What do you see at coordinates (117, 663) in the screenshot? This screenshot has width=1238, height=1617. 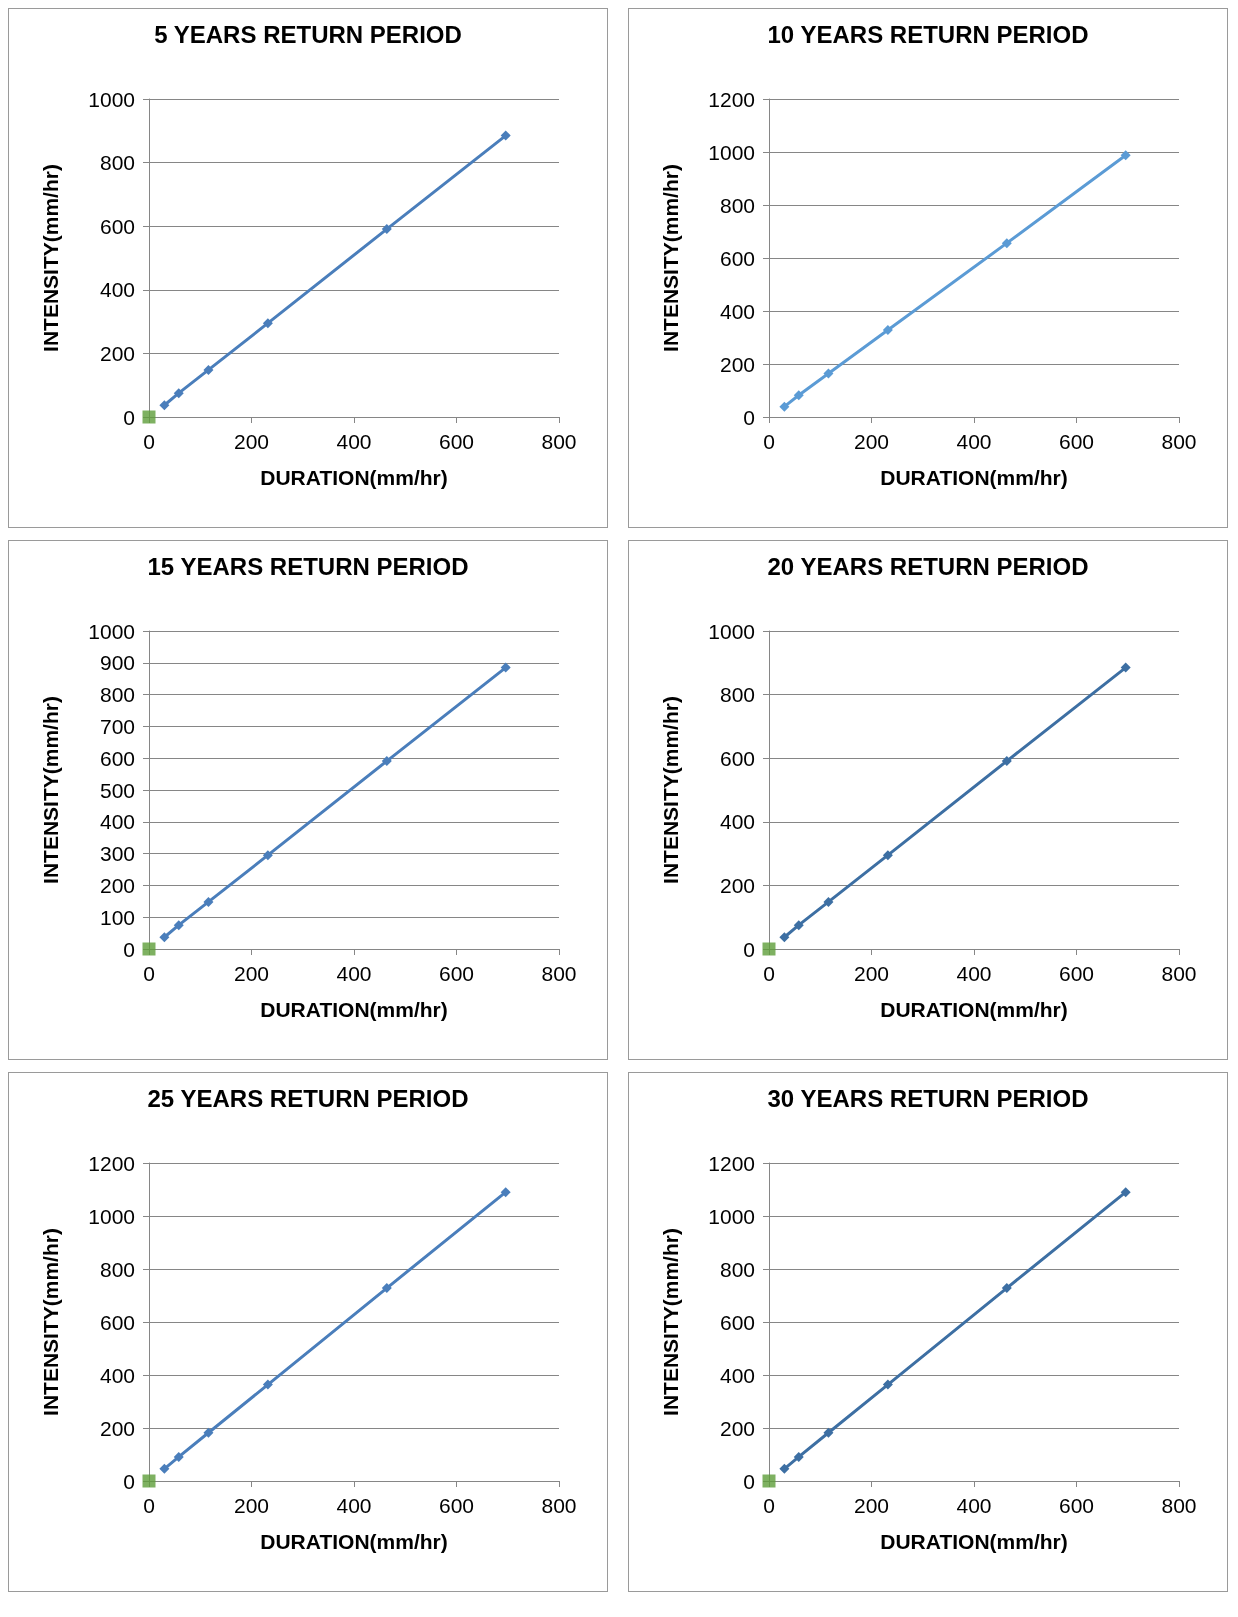 I see `y-tick-label: 900` at bounding box center [117, 663].